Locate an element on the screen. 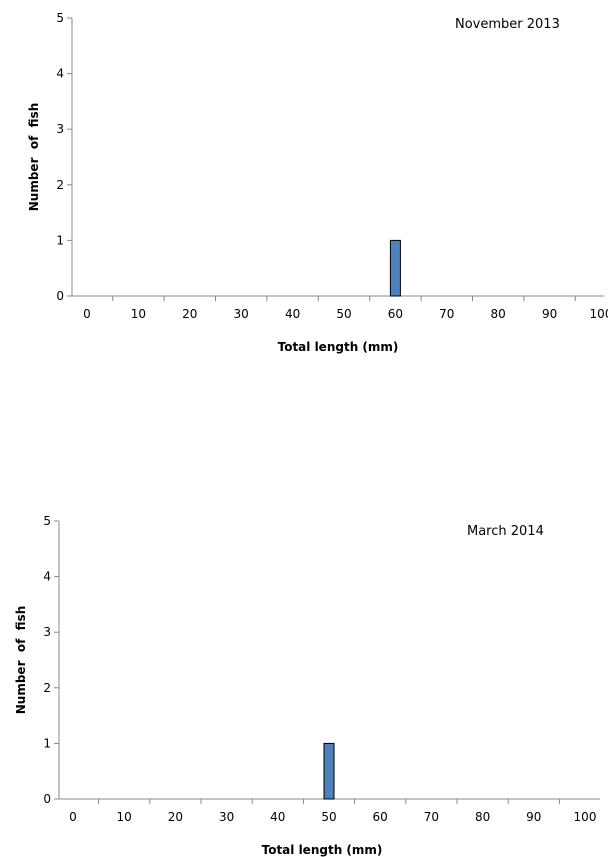  panel-annotation: November 2013 is located at coordinates (507, 24).